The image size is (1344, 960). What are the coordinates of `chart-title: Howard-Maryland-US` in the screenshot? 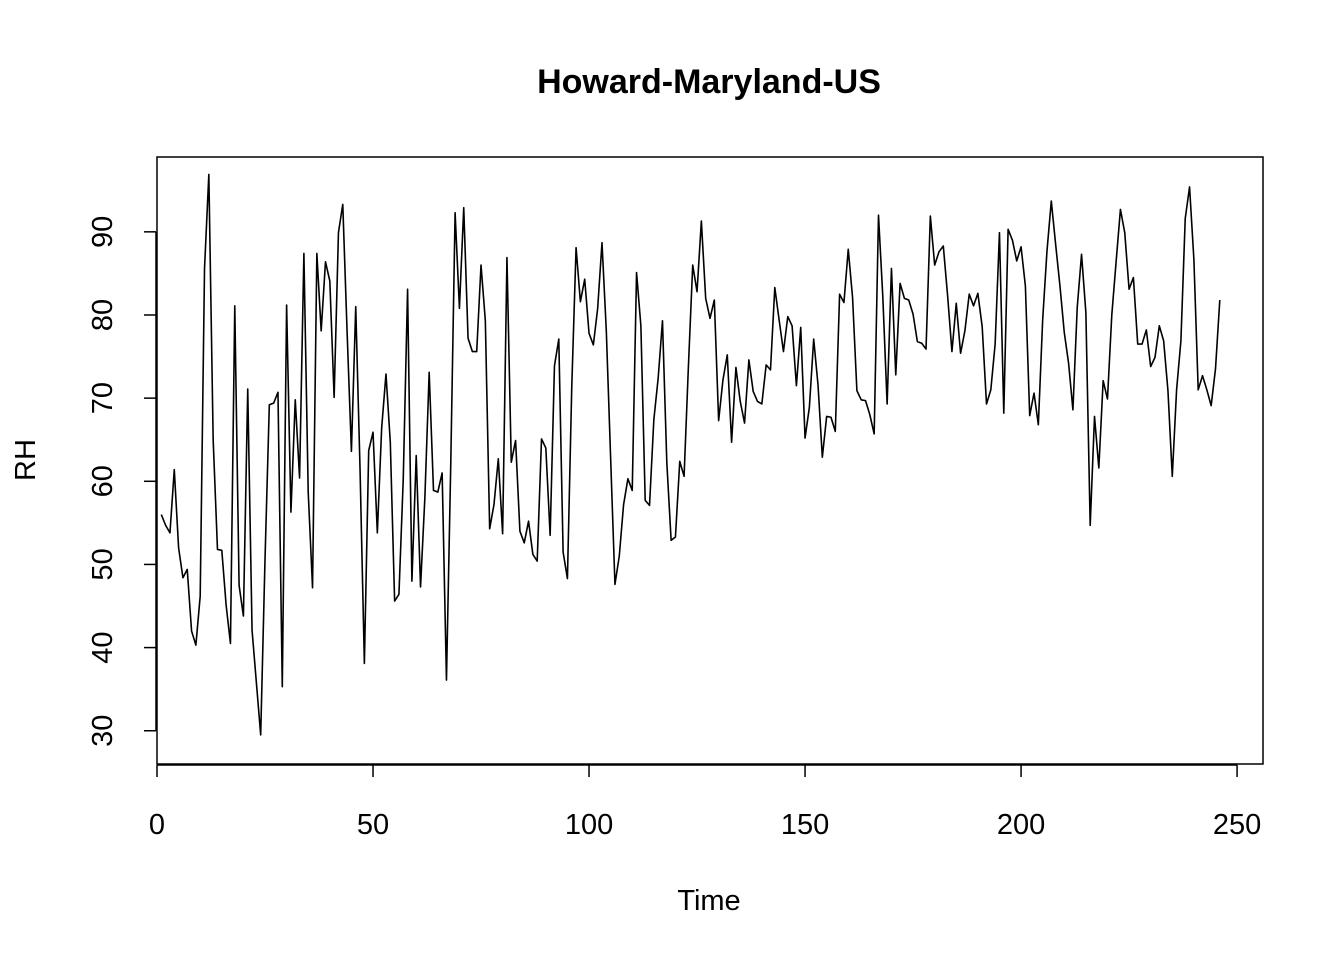 It's located at (709, 82).